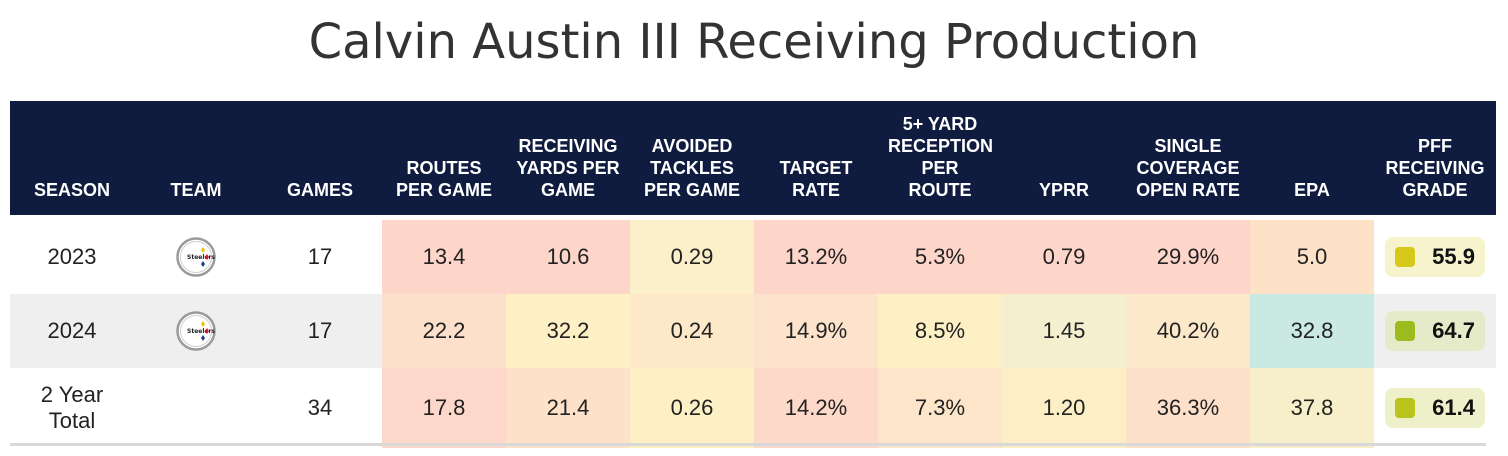 The image size is (1508, 456). Describe the element at coordinates (1435, 168) in the screenshot. I see `header-grade: PFF RECEIVING GRADE` at that location.